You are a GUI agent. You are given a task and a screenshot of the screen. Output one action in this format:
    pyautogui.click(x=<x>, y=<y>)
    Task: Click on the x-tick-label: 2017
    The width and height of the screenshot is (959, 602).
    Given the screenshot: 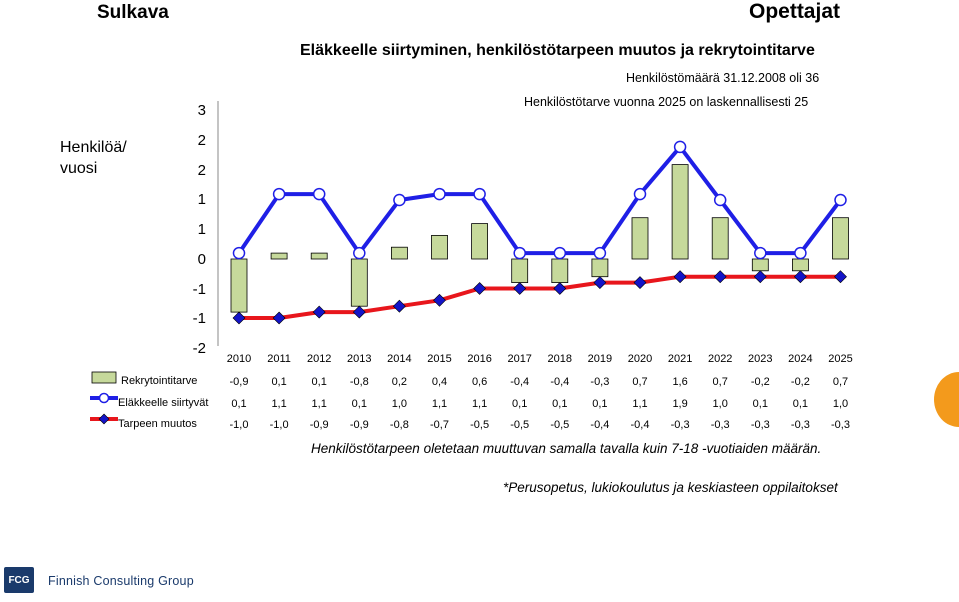 What is the action you would take?
    pyautogui.click(x=519, y=359)
    